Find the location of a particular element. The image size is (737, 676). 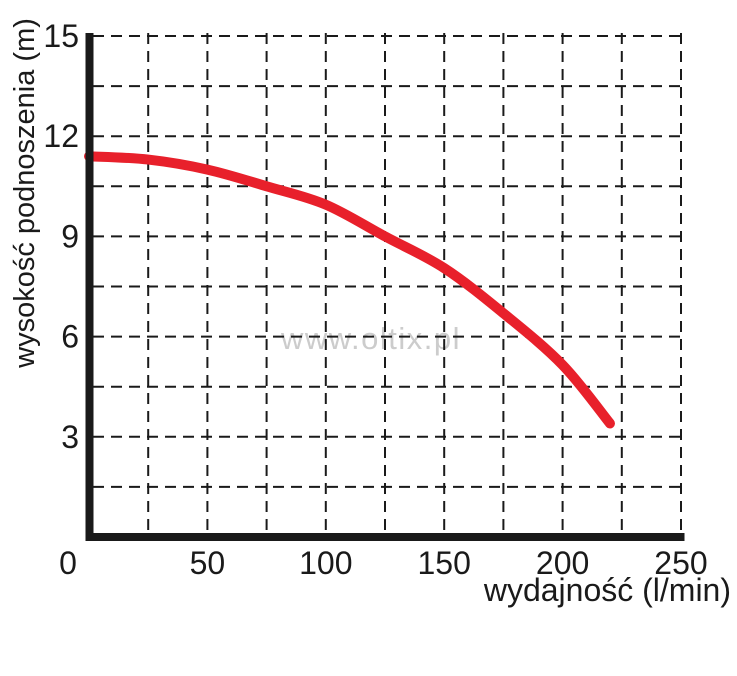

x-axis-title: wydajność (l/min) is located at coordinates (607, 590).